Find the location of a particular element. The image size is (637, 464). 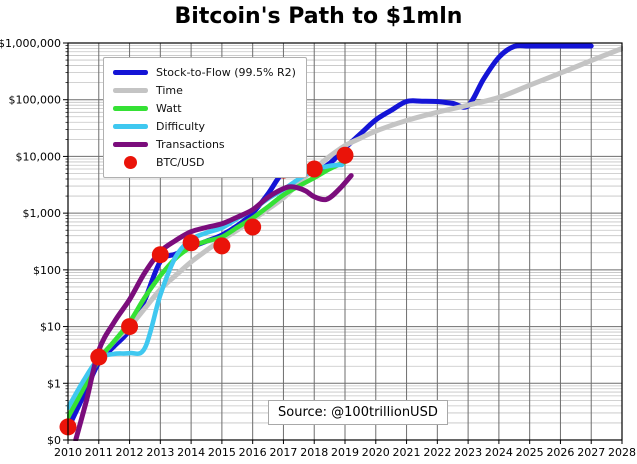

legend-item-stock-to-flow-99-5-r2: Stock-to-Flow (99.5% R2) is located at coordinates (204, 72).